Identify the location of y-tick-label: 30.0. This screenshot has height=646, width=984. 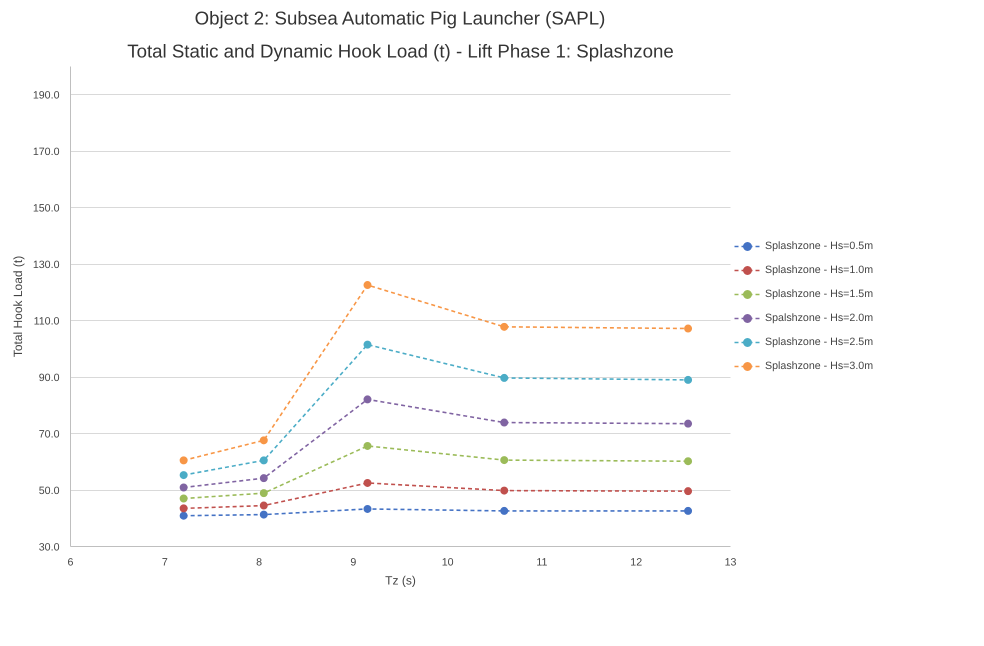
(49, 548).